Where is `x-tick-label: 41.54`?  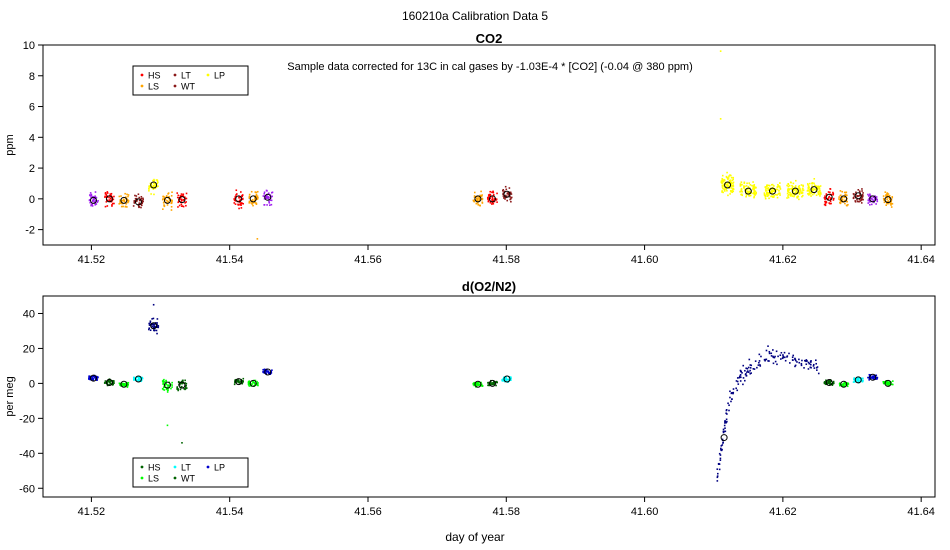
x-tick-label: 41.54 is located at coordinates (230, 260).